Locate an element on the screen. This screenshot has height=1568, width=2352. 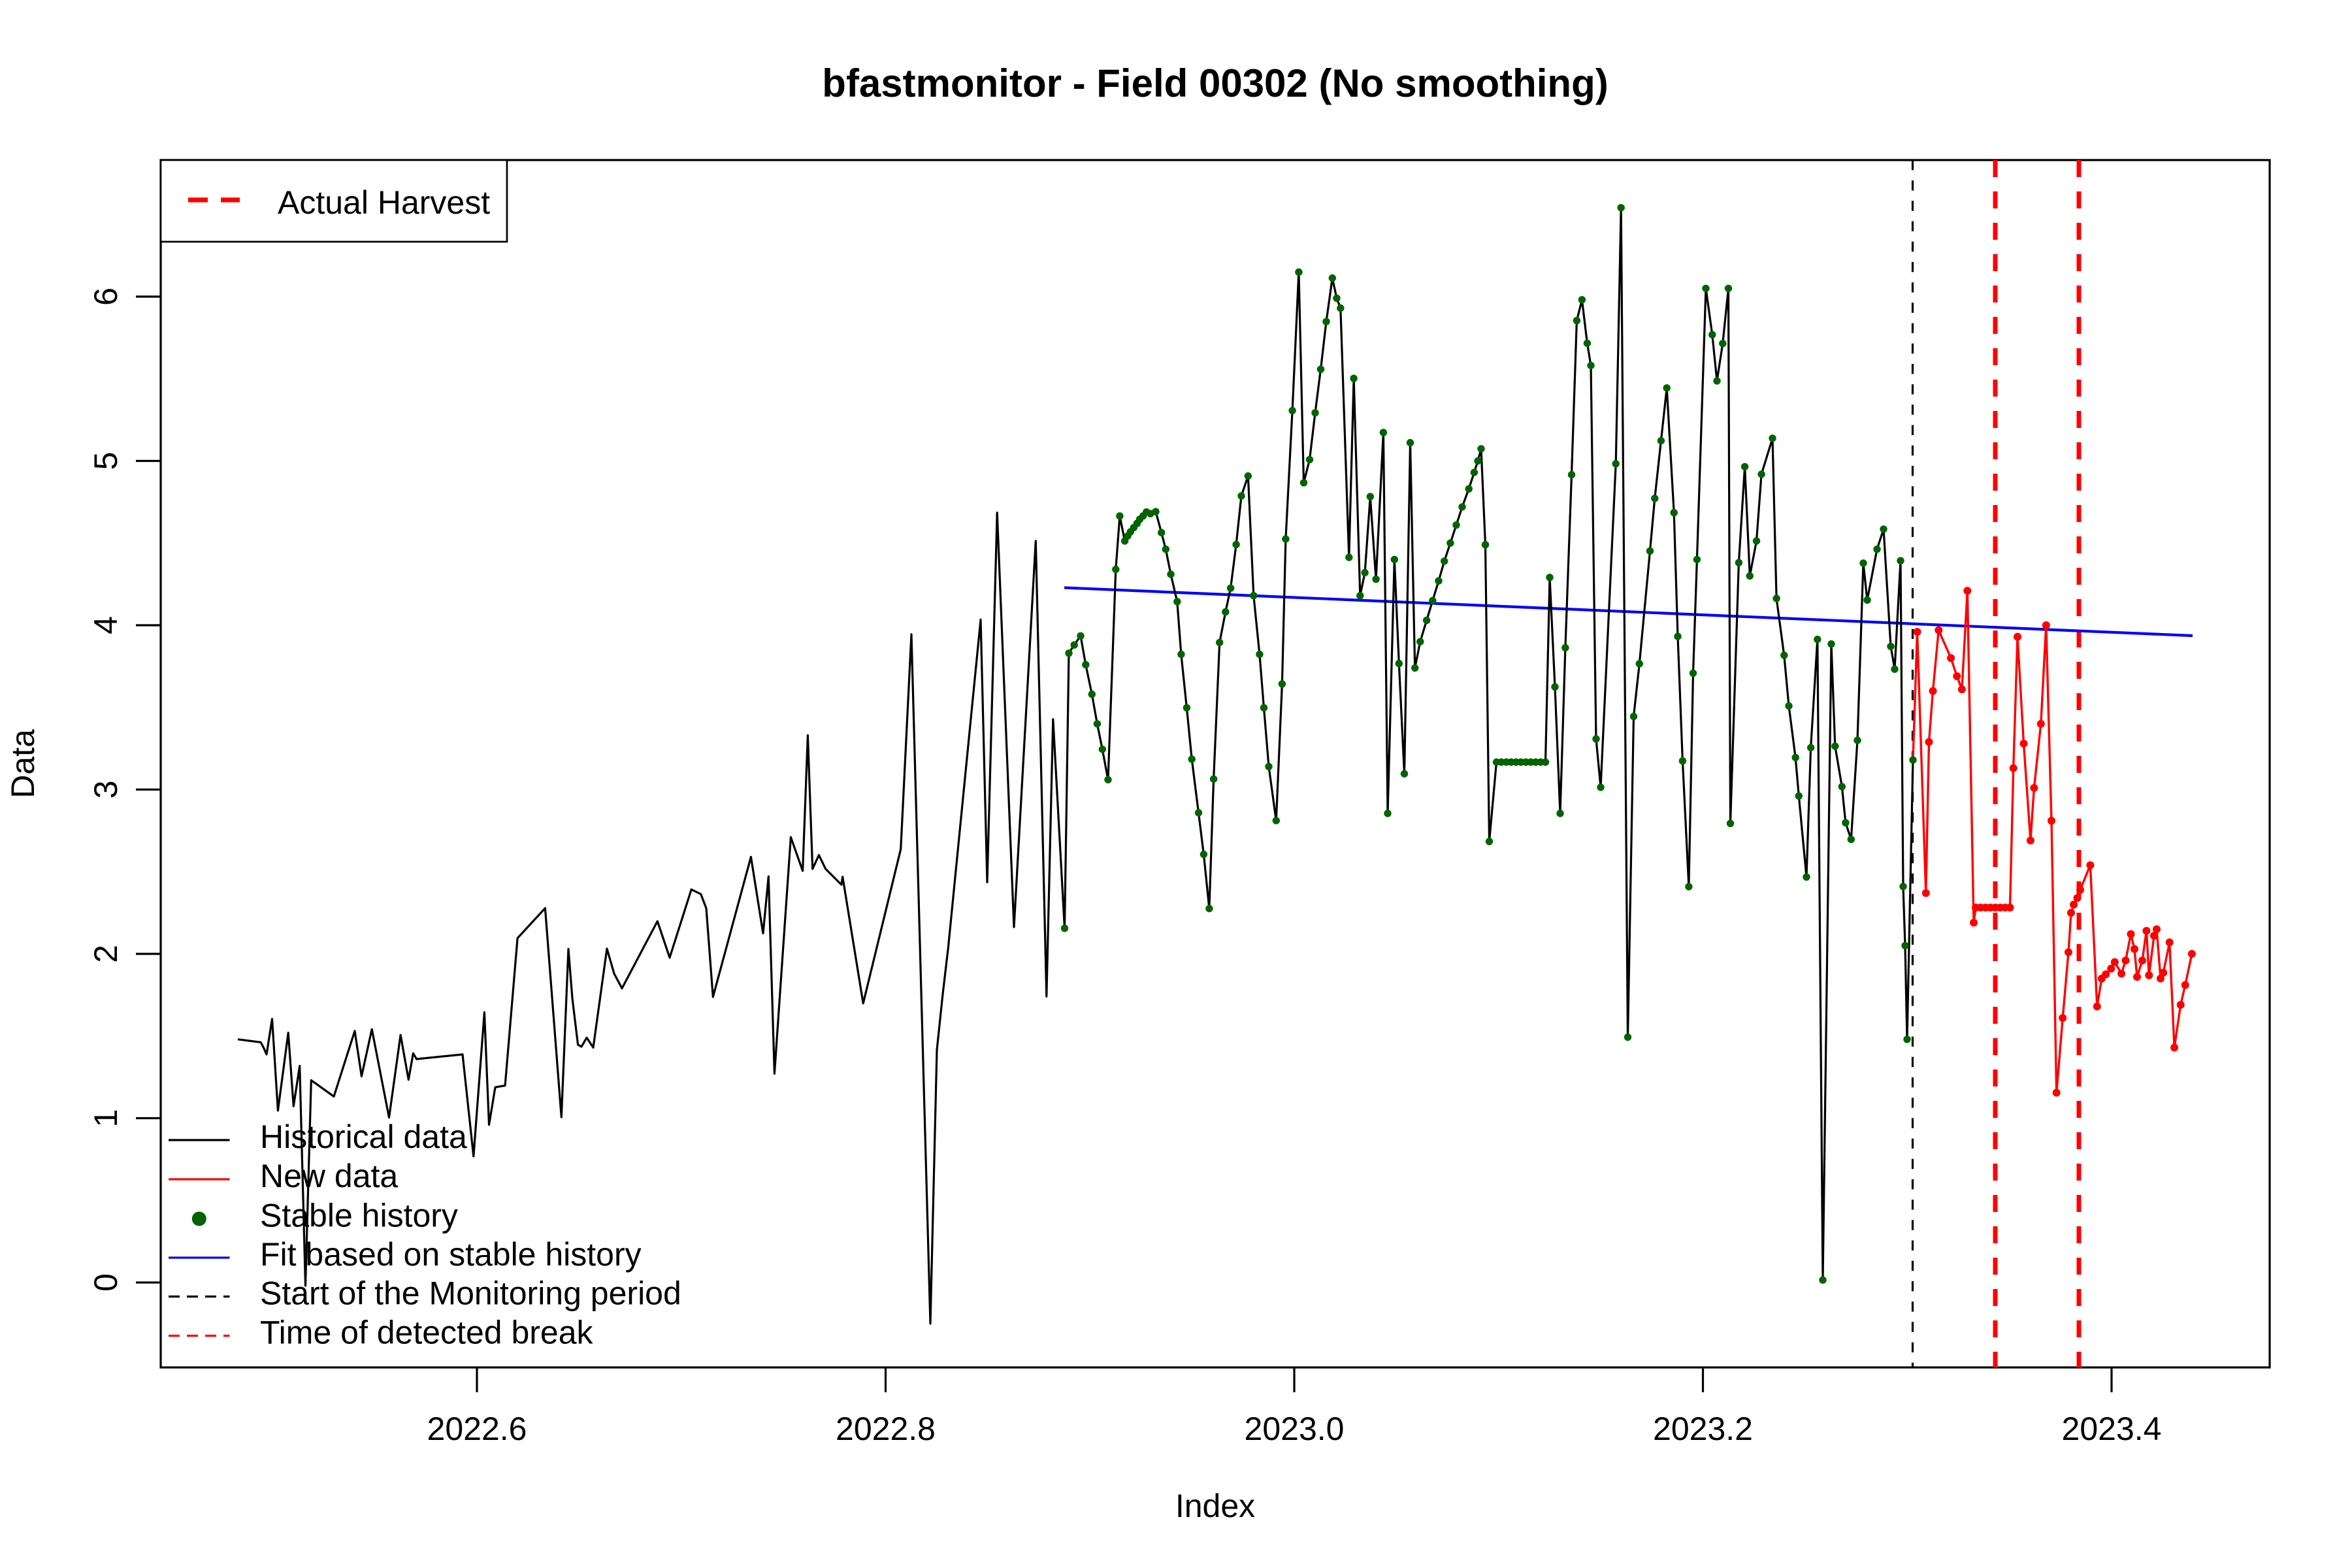
svg-text: 2023.0 is located at coordinates (1295, 1429).